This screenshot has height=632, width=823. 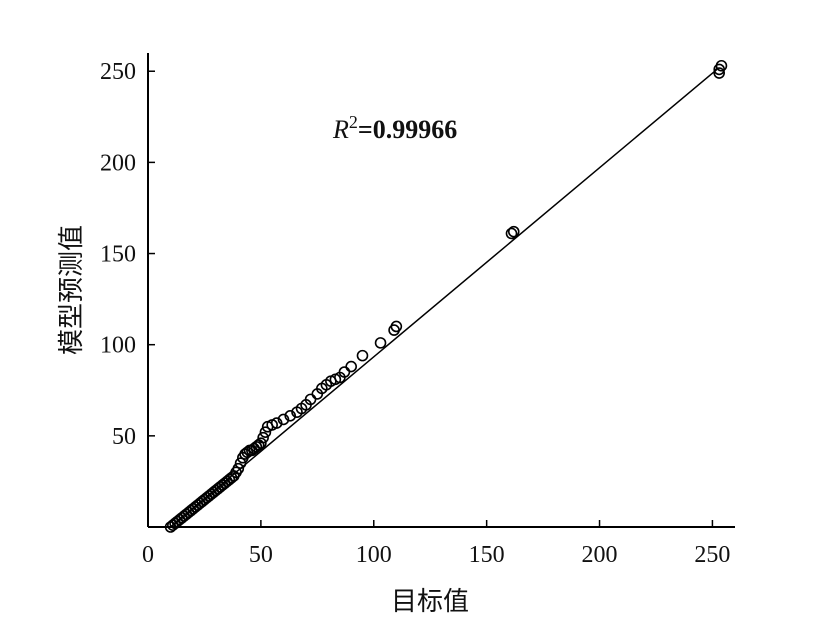 I want to click on x-tick-label: 150, so click(x=487, y=555).